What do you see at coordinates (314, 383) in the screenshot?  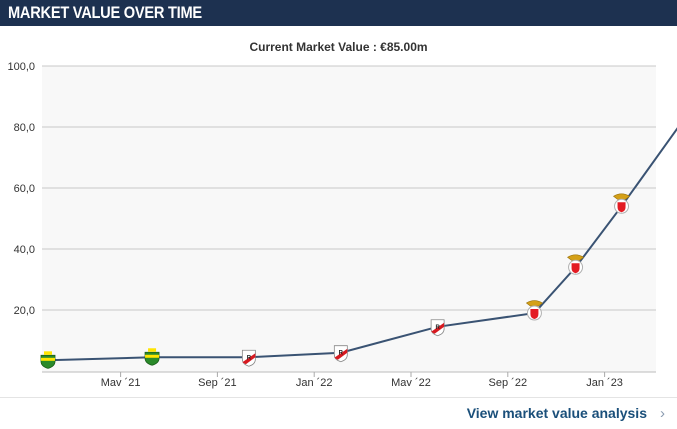 I see `x-tick-label: Jan ´22` at bounding box center [314, 383].